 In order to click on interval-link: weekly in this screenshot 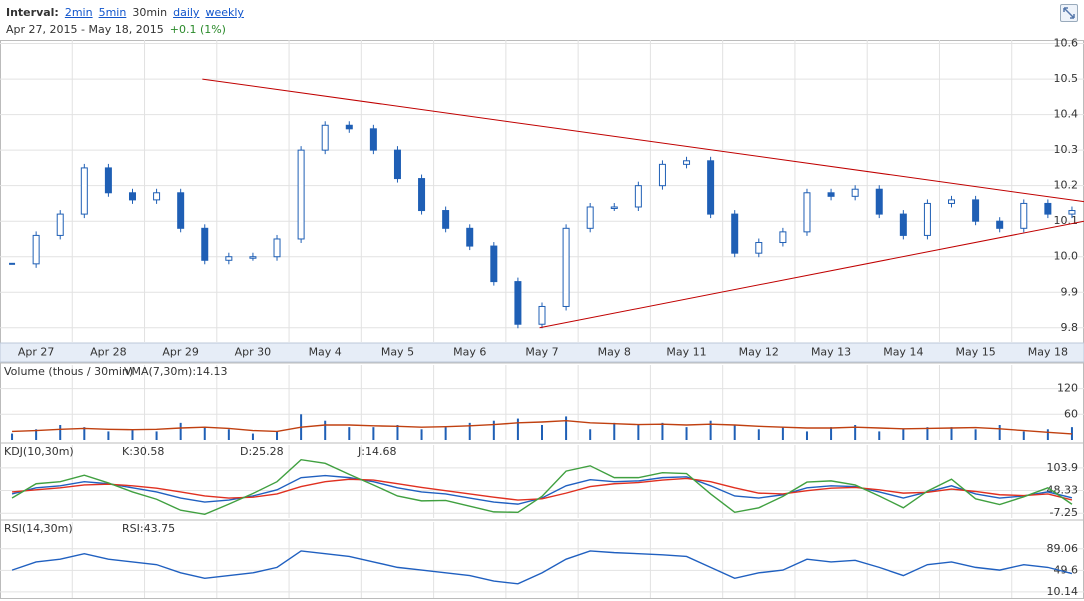, I will do `click(224, 12)`.